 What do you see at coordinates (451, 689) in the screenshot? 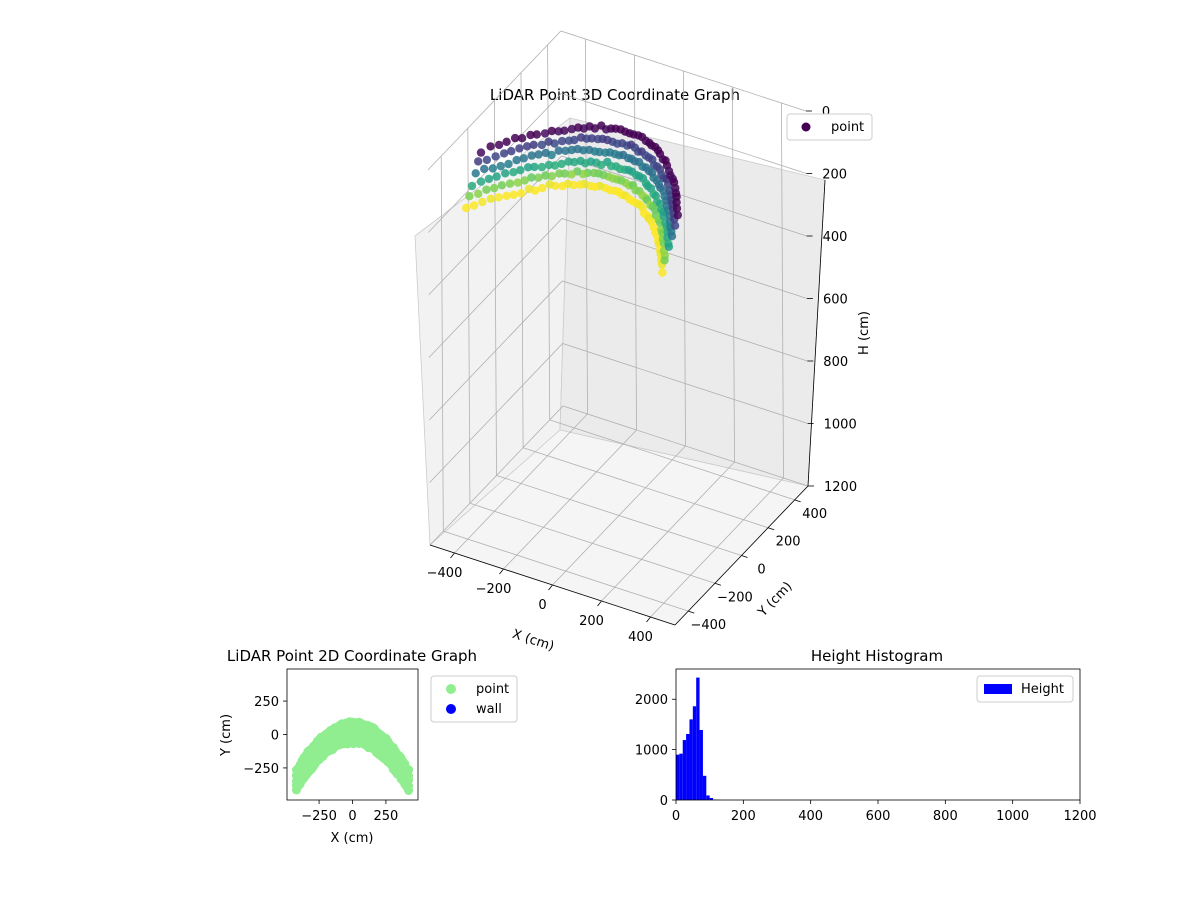
I see `legend-marker-point-2d` at bounding box center [451, 689].